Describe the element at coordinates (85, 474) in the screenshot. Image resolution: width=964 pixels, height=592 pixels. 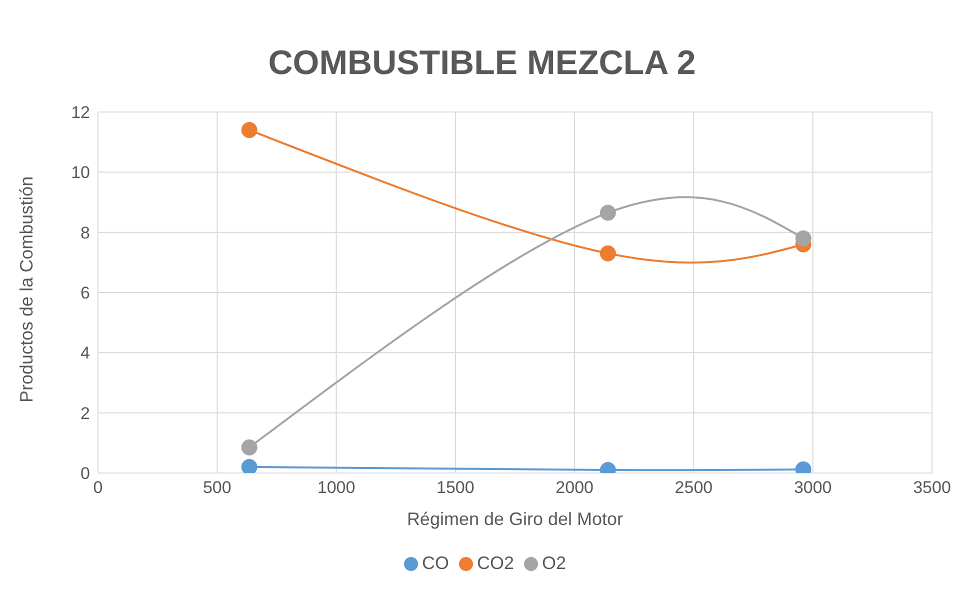
I see `y-tick-label: 0` at that location.